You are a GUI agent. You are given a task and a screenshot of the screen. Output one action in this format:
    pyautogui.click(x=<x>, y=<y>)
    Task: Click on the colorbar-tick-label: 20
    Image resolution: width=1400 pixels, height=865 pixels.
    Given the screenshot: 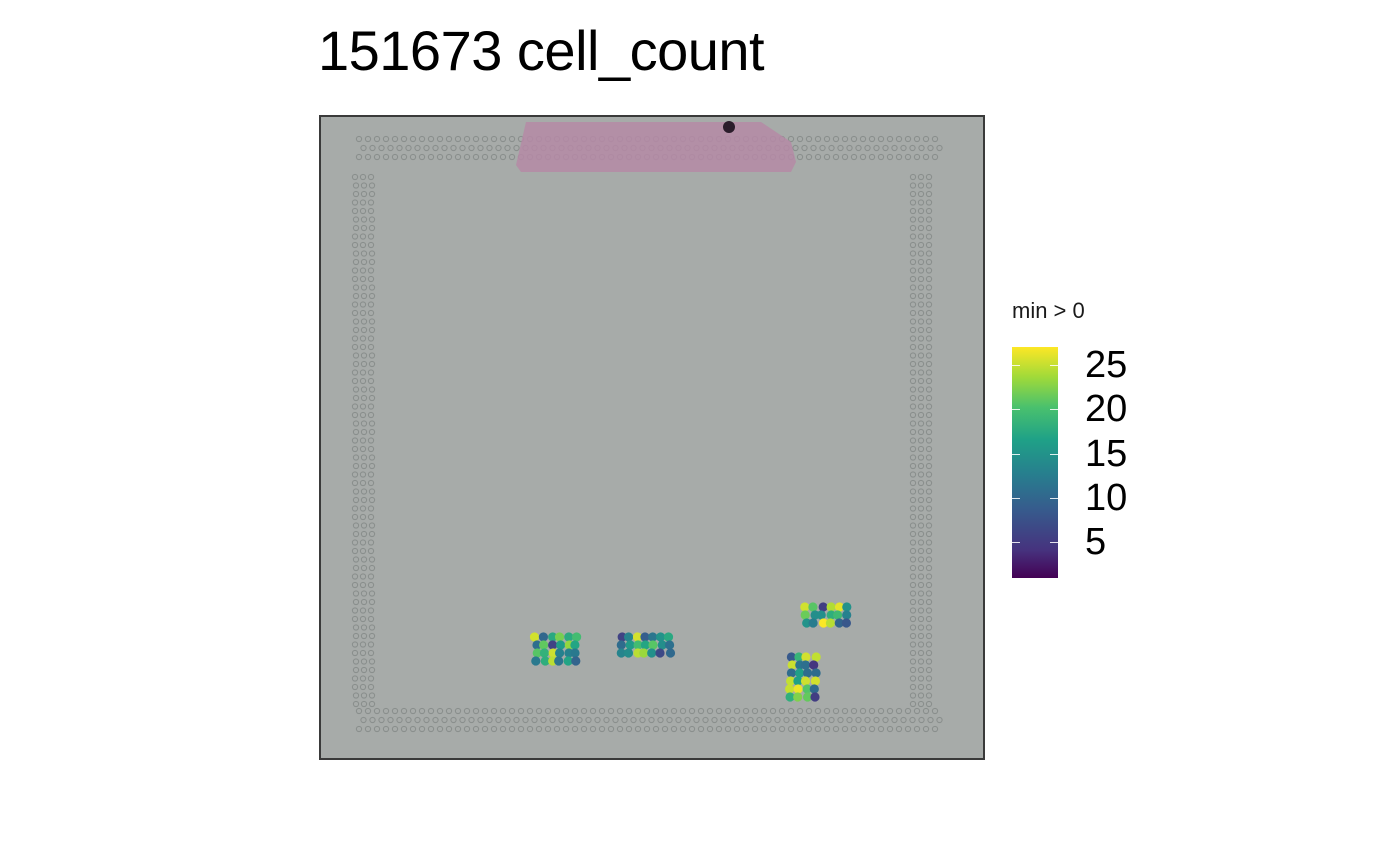 What is the action you would take?
    pyautogui.click(x=1106, y=409)
    